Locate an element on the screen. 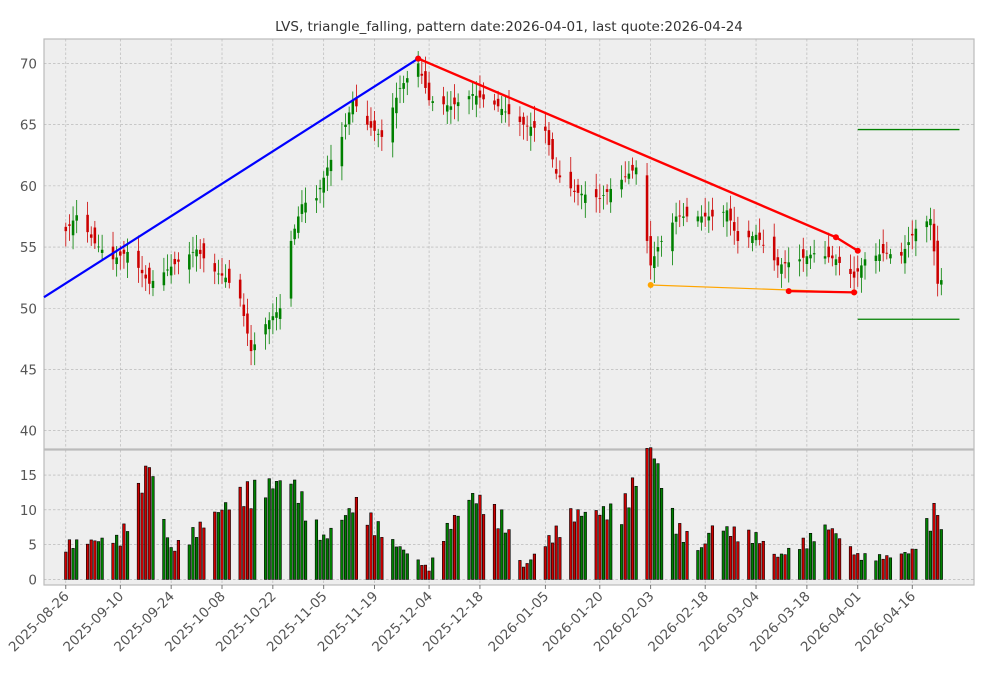 This screenshot has width=993, height=678. price-tick-label: 45 is located at coordinates (28, 370).